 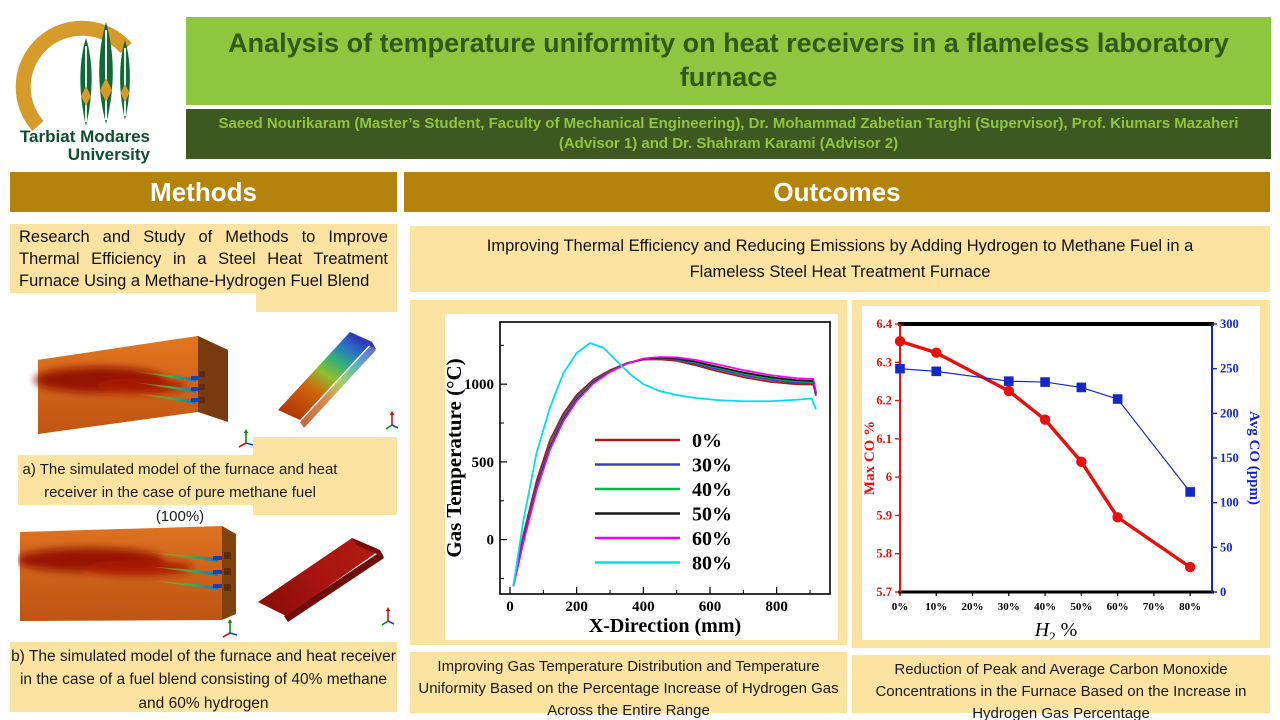 I want to click on svg-text: 50, so click(x=1226, y=547).